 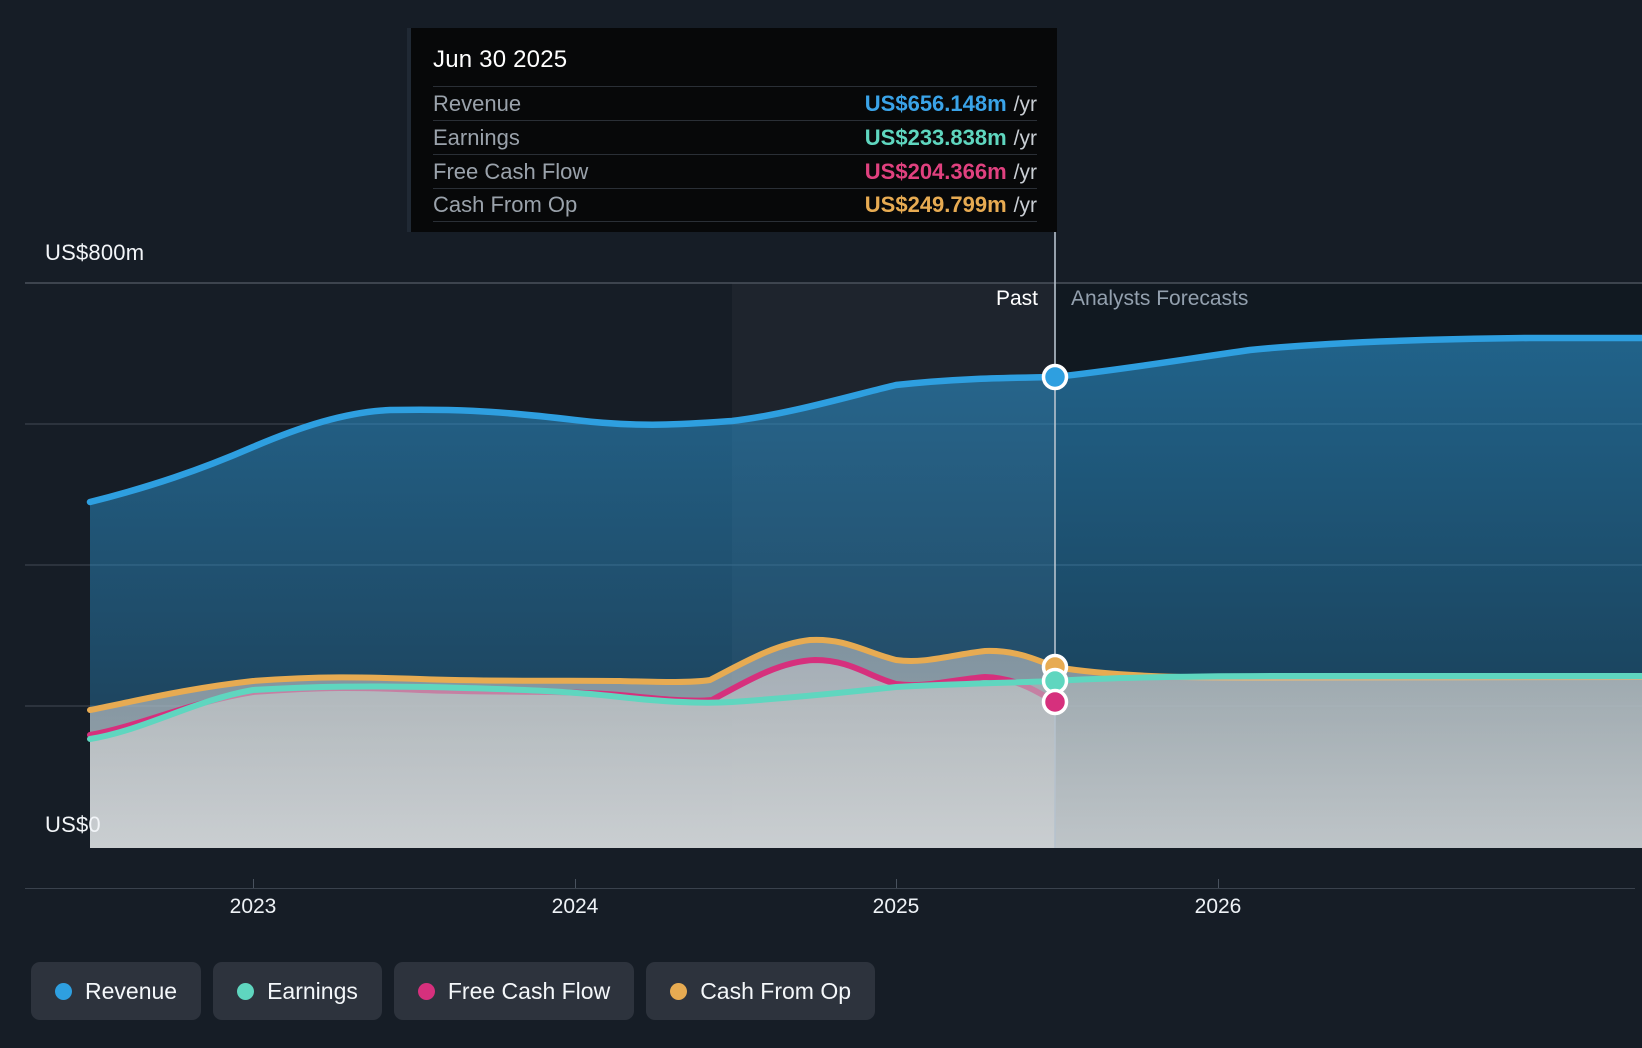 What do you see at coordinates (500, 59) in the screenshot?
I see `tooltip-date: Jun 30 2025` at bounding box center [500, 59].